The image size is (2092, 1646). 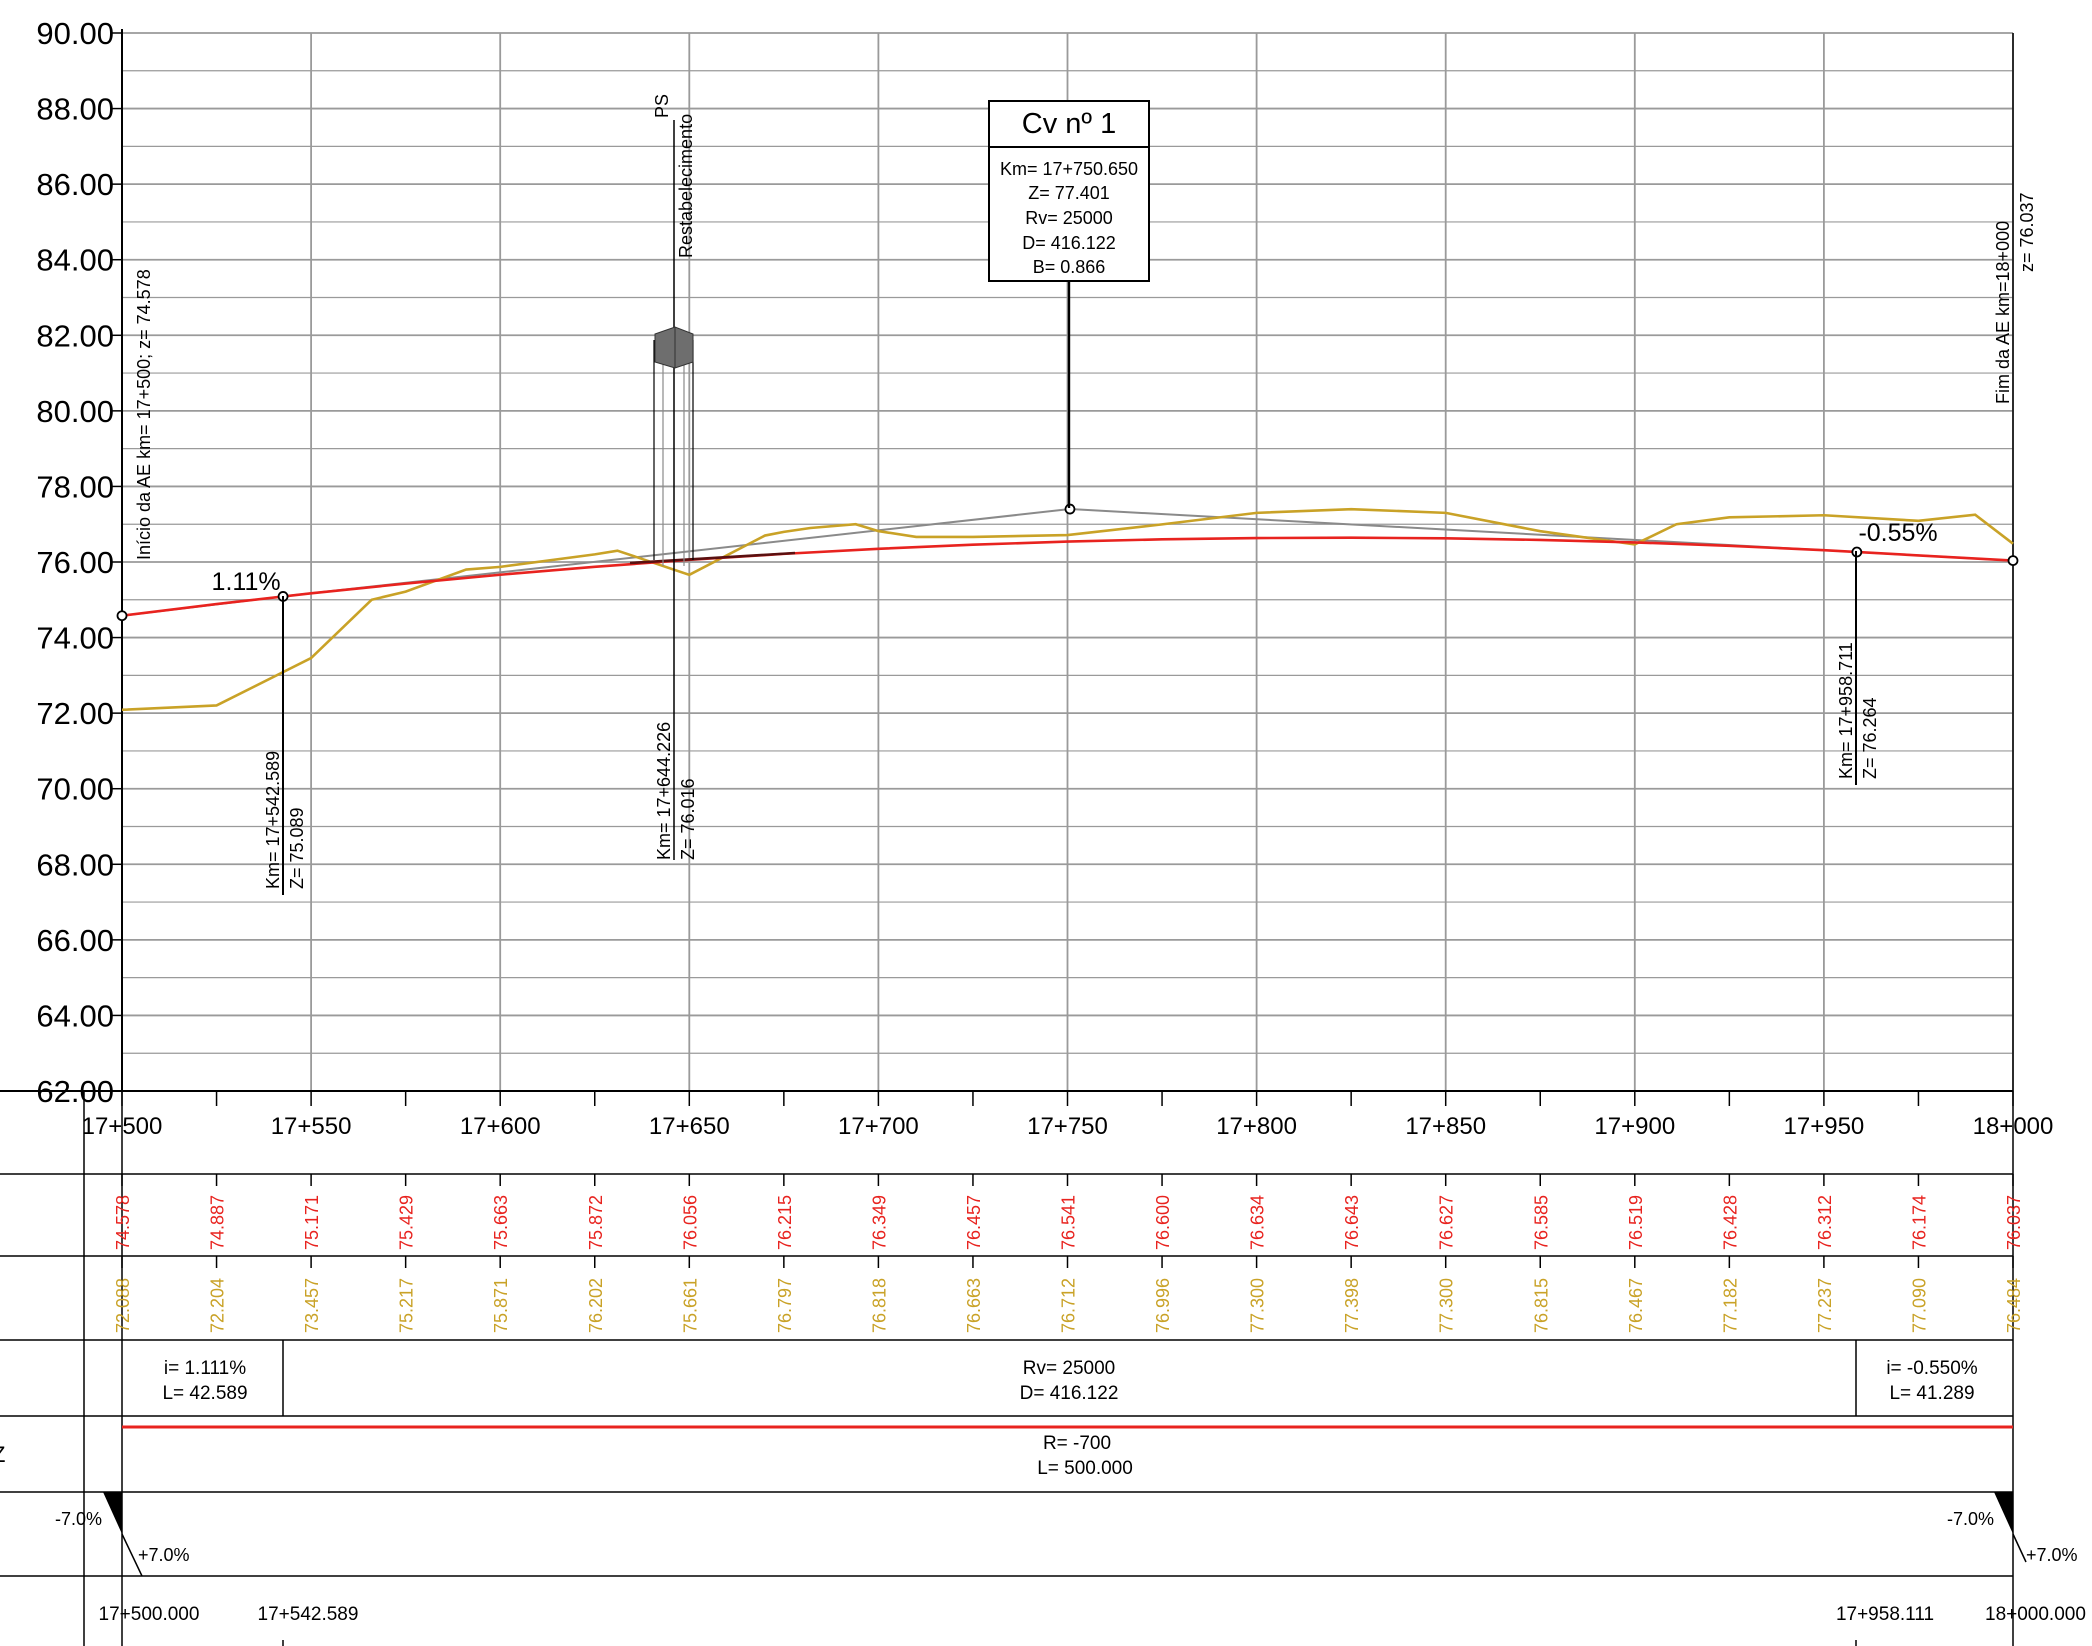 What do you see at coordinates (2027, 232) in the screenshot?
I see `end-annotation-2: z= 76.037` at bounding box center [2027, 232].